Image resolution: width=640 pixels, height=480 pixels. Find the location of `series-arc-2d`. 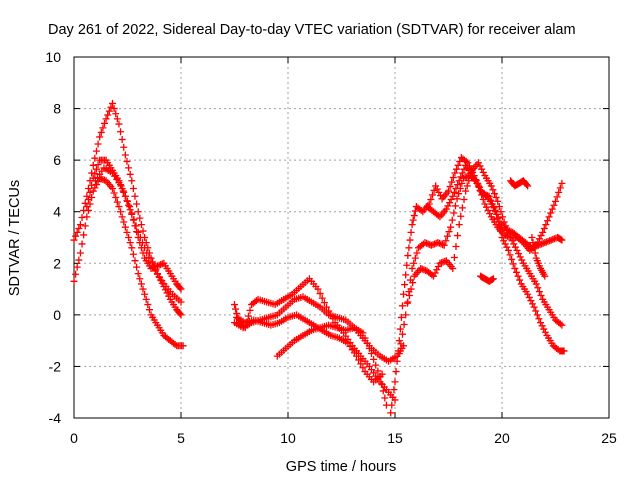

series-arc-2d is located at coordinates (309, 348).